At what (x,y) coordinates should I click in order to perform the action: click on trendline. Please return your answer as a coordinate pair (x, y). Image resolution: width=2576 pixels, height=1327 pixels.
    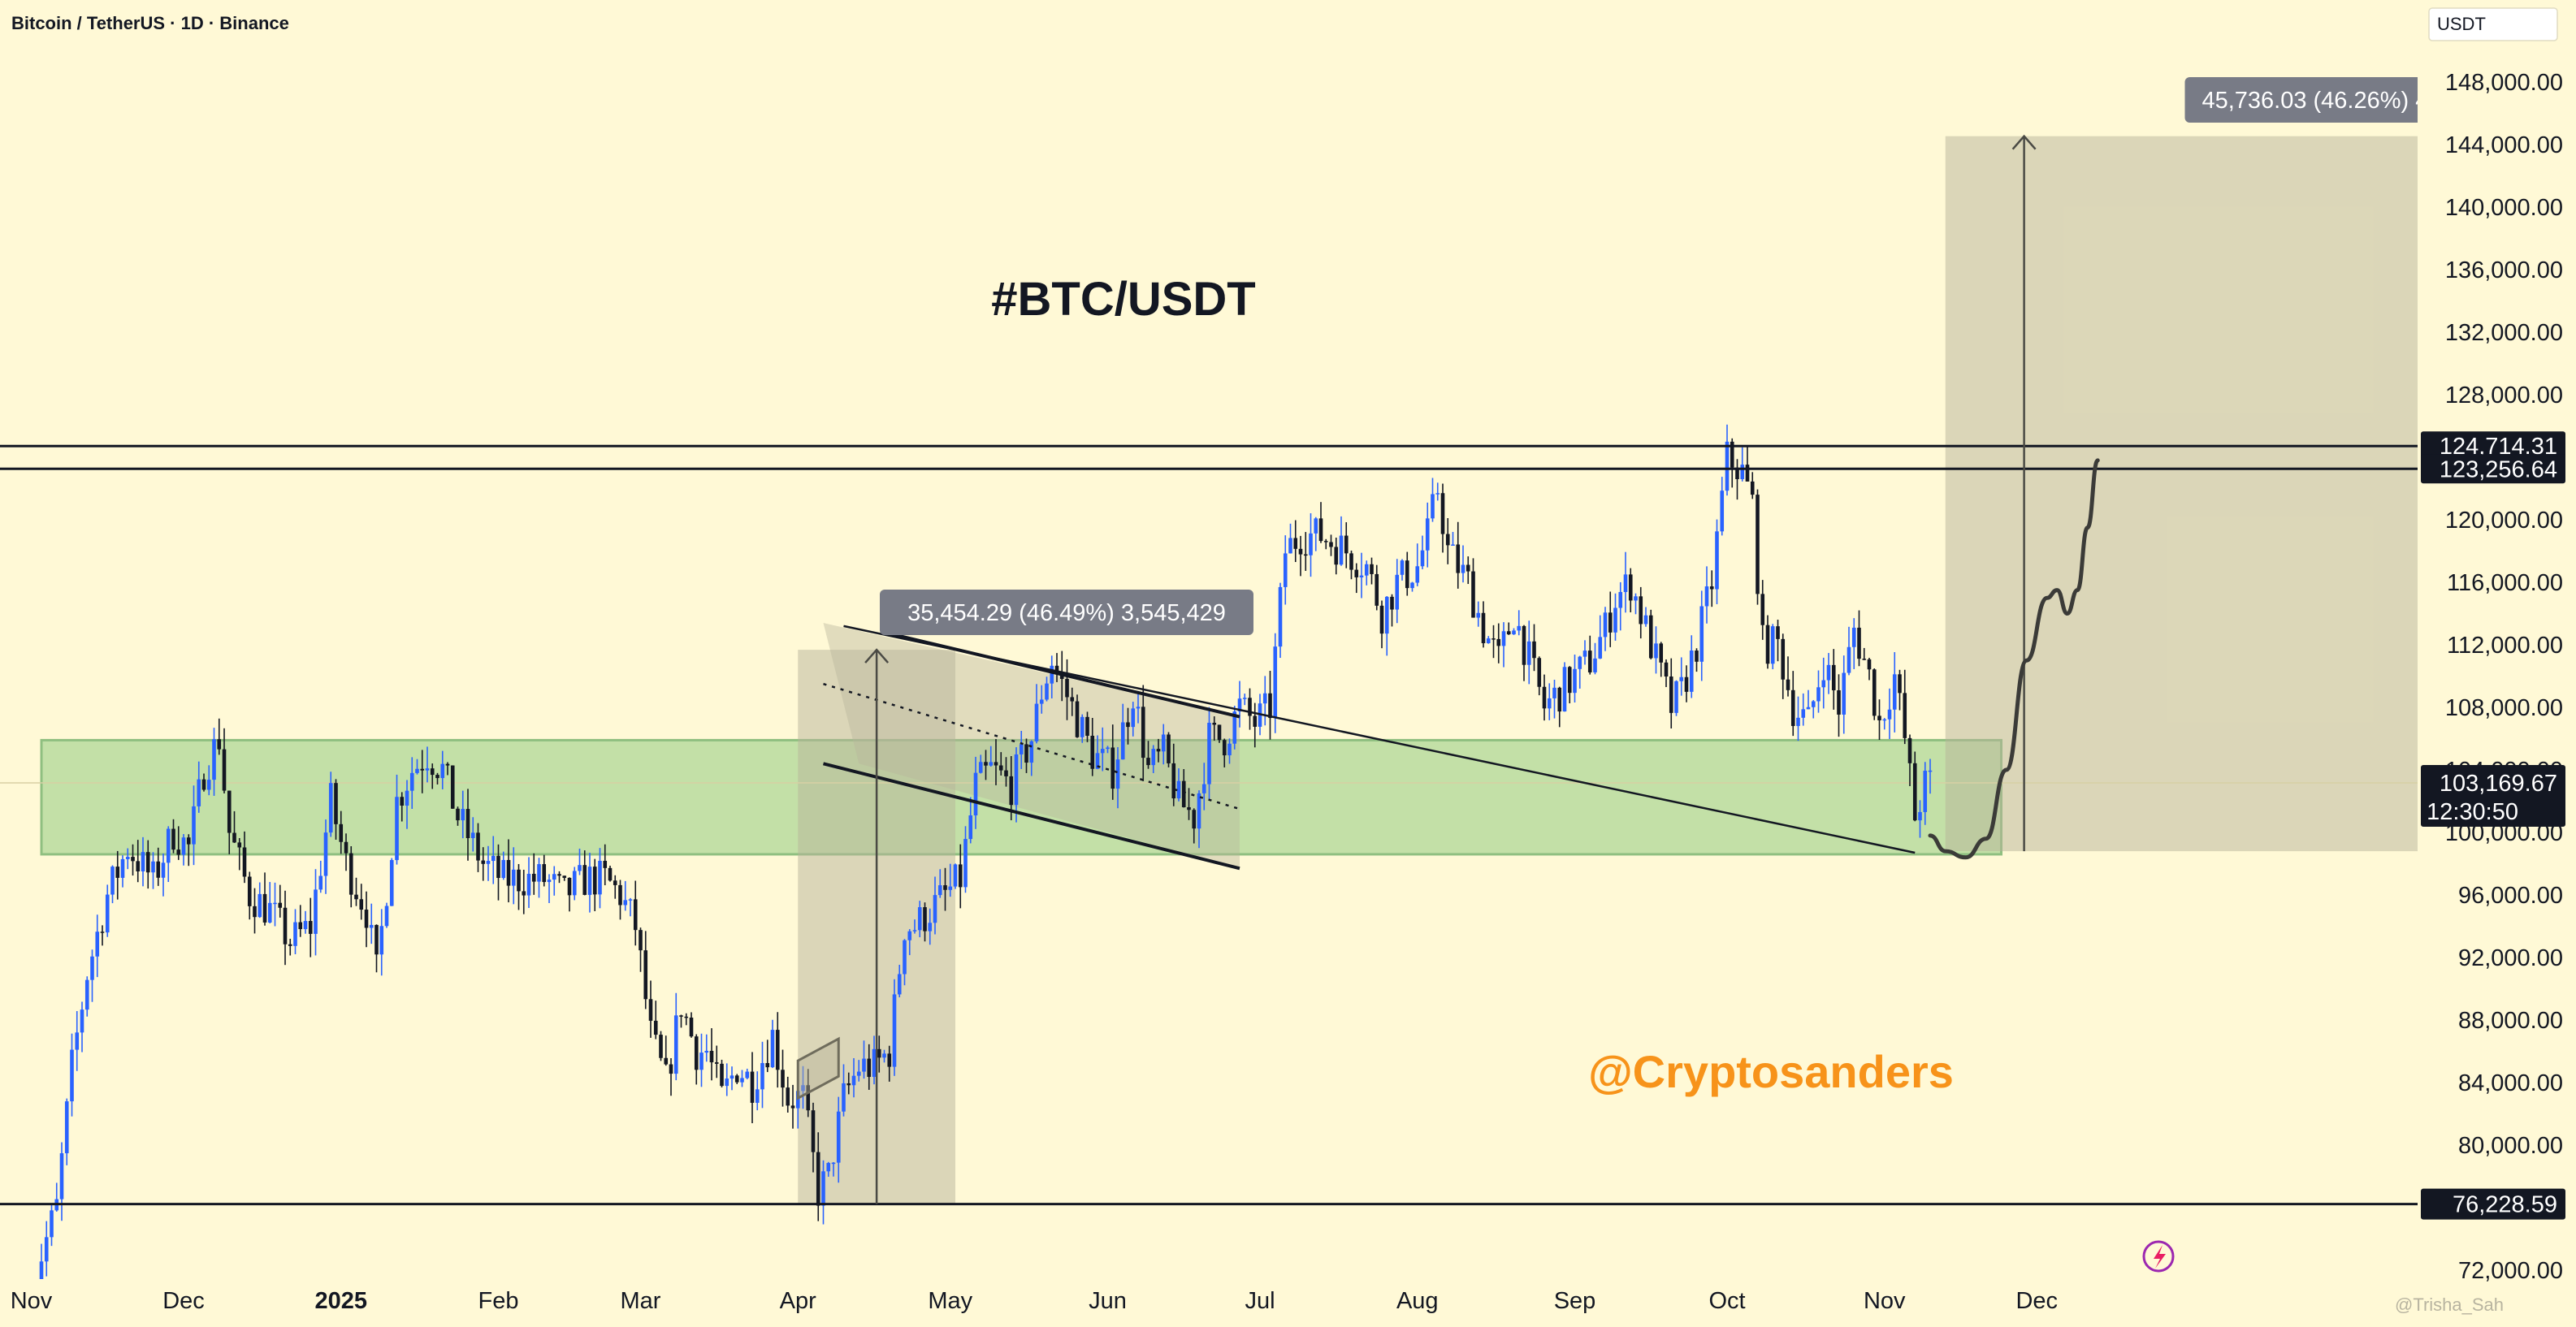
    Looking at the image, I should click on (1379, 739).